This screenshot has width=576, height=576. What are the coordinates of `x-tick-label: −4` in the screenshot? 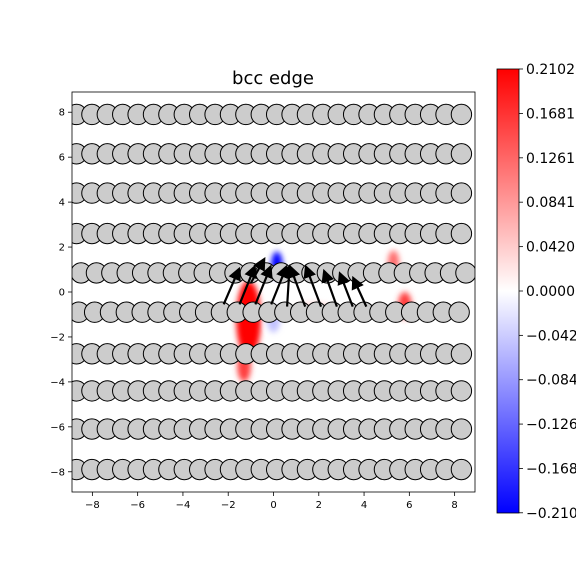 It's located at (183, 505).